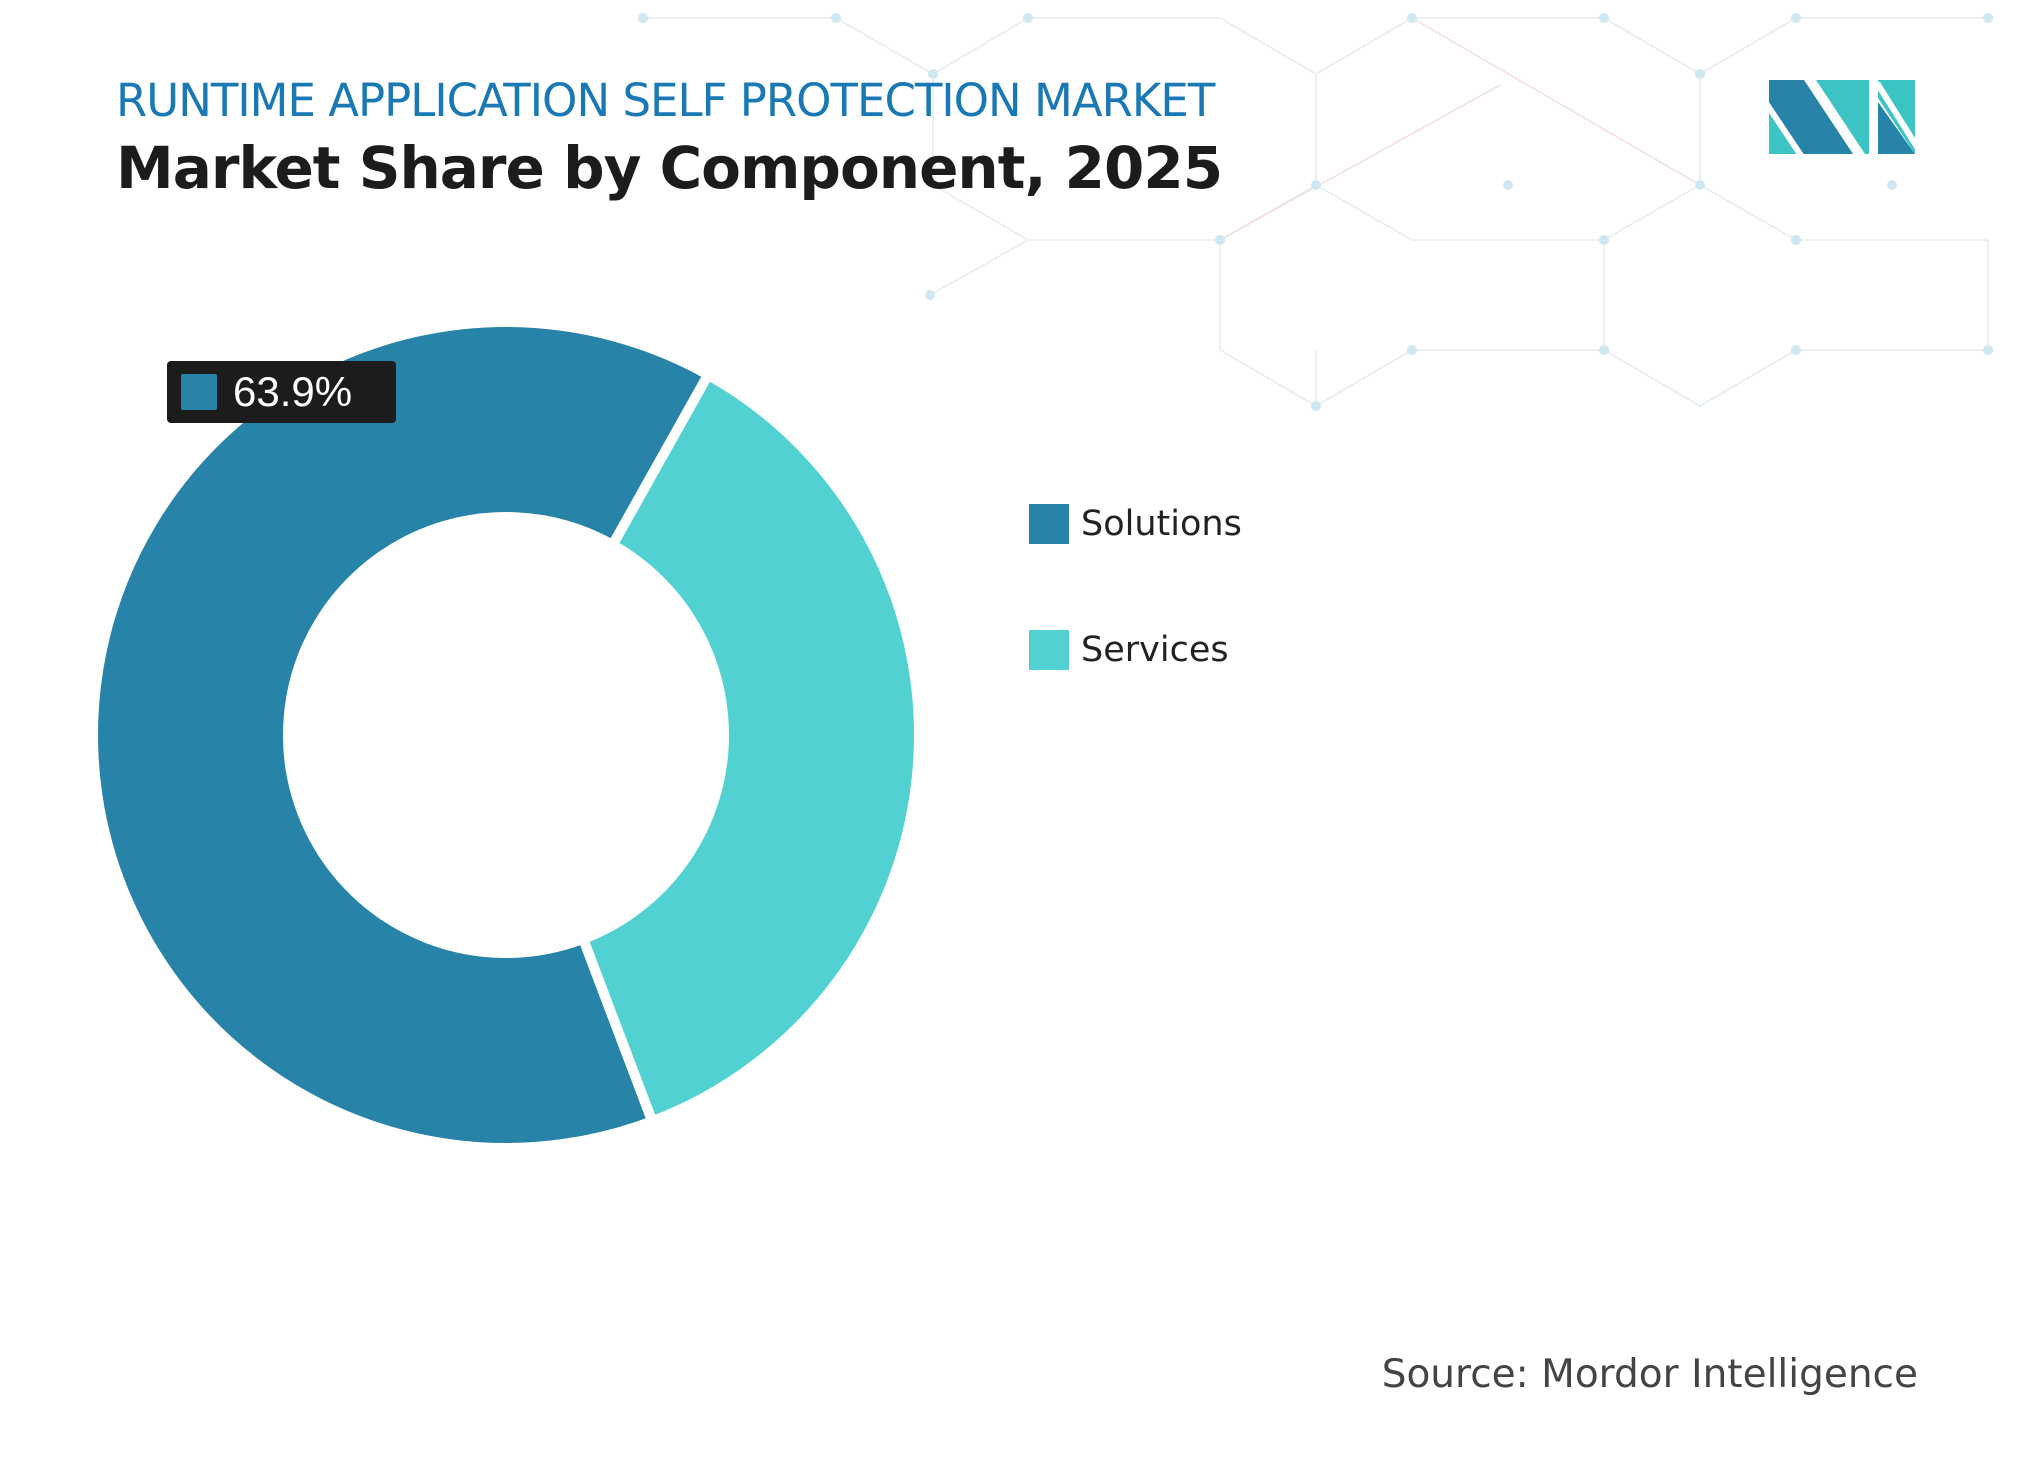  Describe the element at coordinates (1049, 524) in the screenshot. I see `legend-swatch-solutions` at that location.